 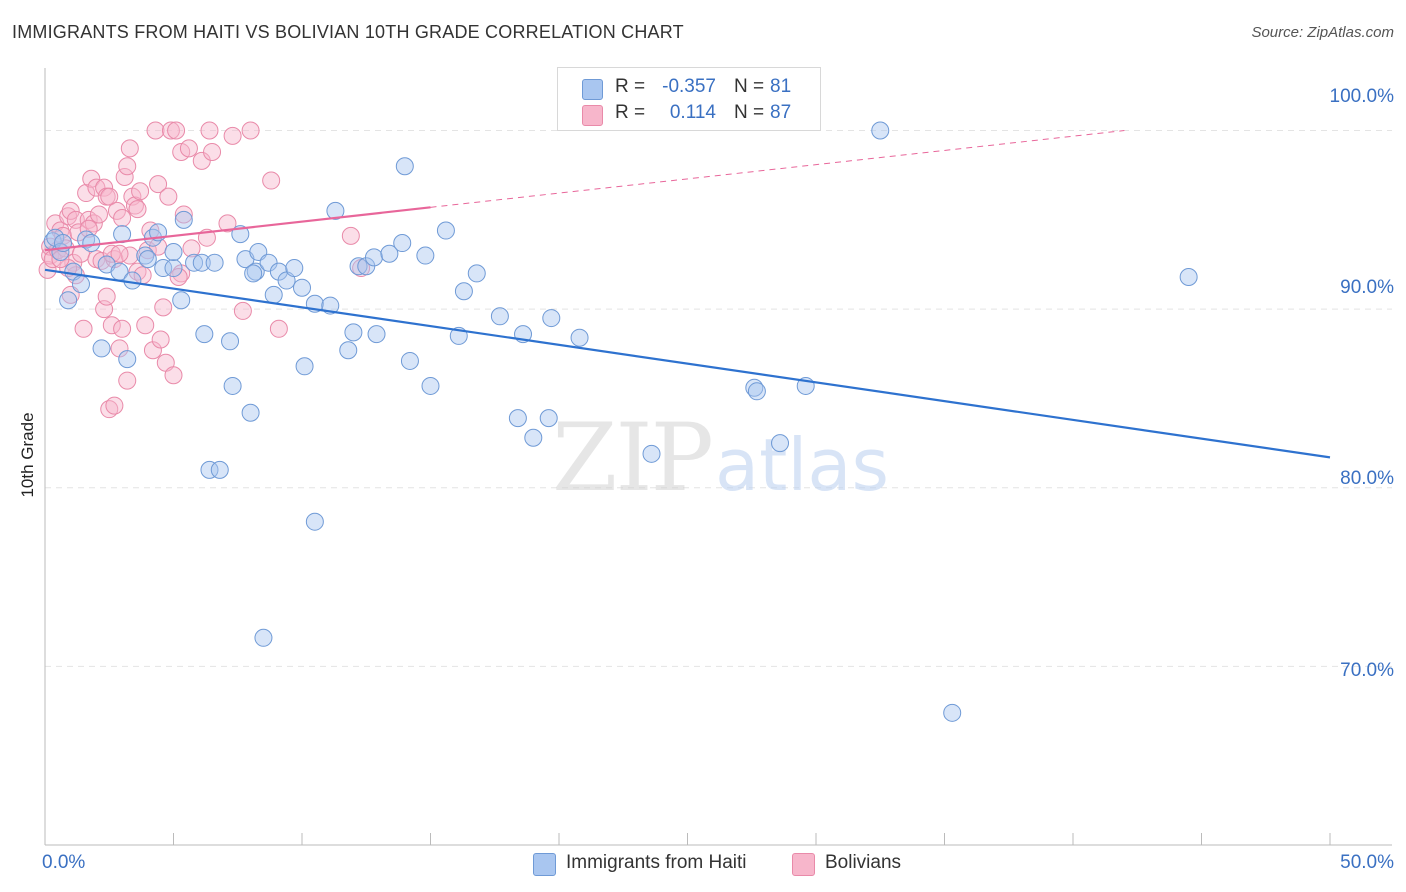 I want to click on legend-n-value: 81, so click(x=781, y=86).